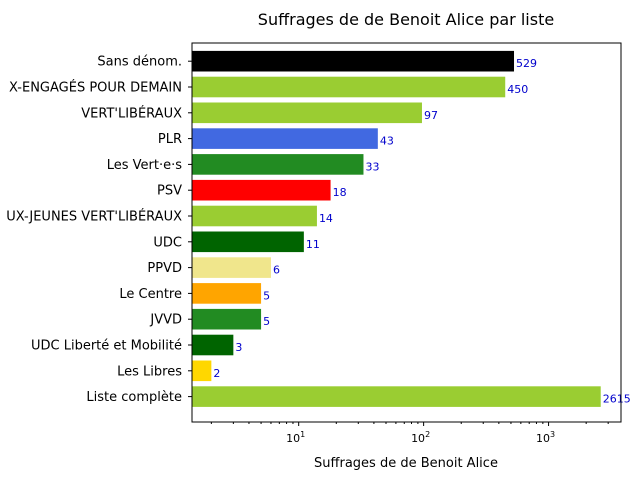 The height and width of the screenshot is (480, 640). What do you see at coordinates (95, 88) in the screenshot?
I see `category-label: X-ENGAGÉS POUR DEMAIN` at bounding box center [95, 88].